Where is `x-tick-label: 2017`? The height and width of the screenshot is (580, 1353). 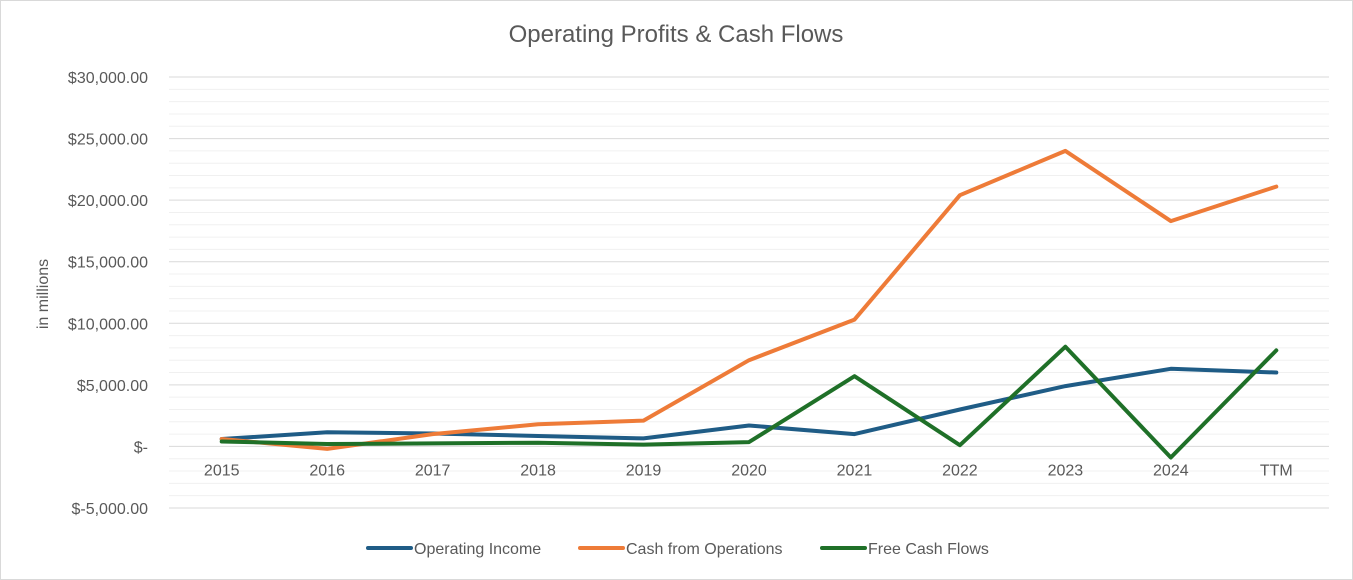 x-tick-label: 2017 is located at coordinates (433, 470).